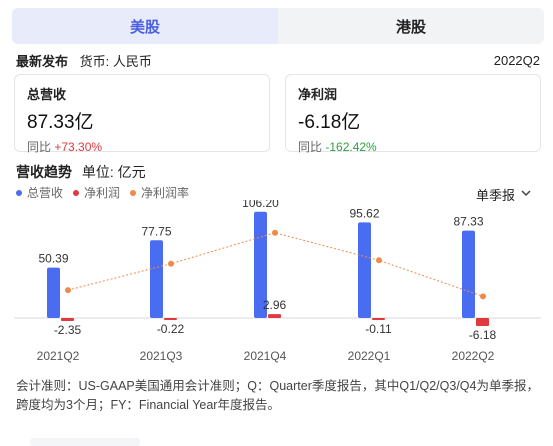 This screenshot has height=446, width=553. I want to click on net-profit-card-title: 净利润, so click(318, 94).